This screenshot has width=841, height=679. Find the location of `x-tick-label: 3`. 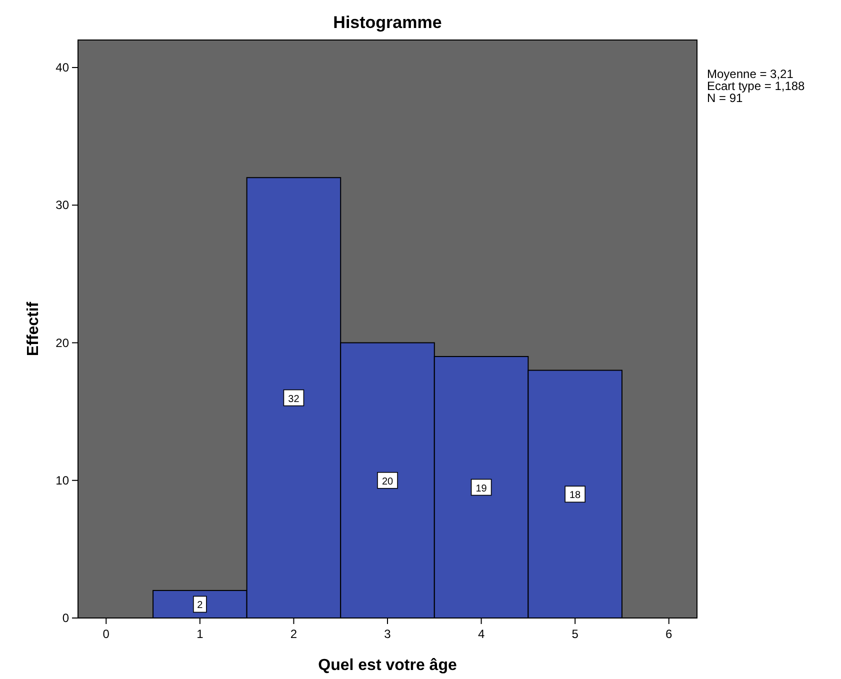

x-tick-label: 3 is located at coordinates (388, 634).